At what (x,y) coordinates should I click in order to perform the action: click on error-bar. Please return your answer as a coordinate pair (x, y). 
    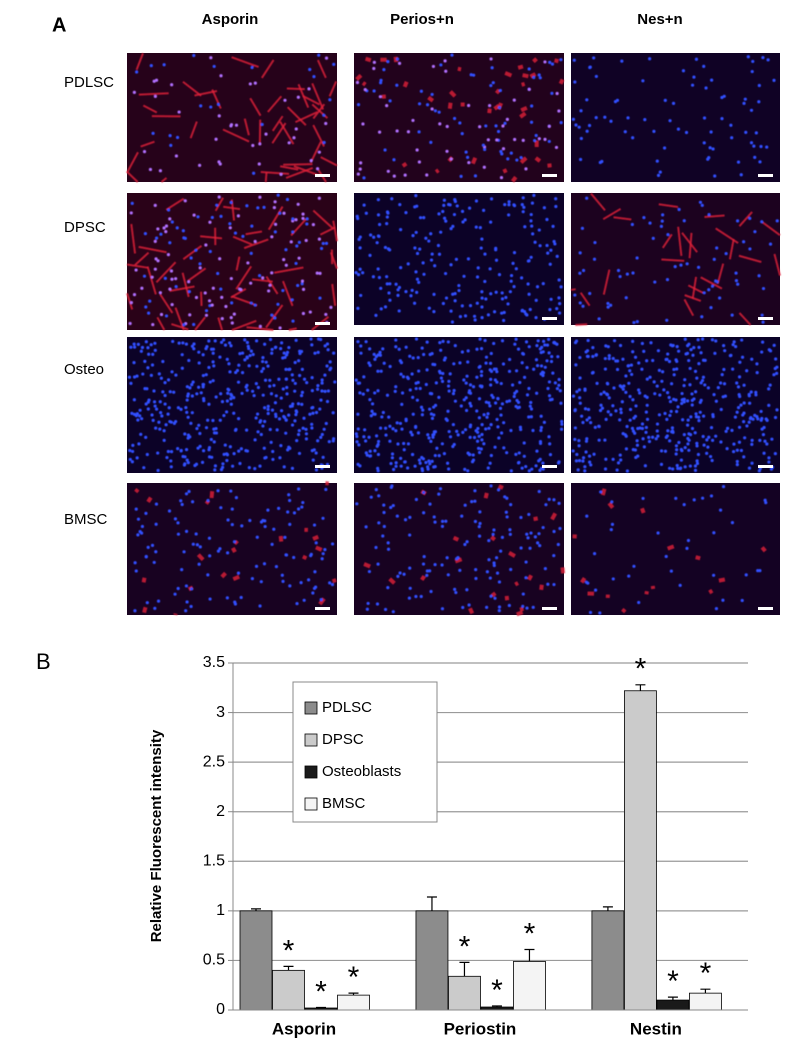
    Looking at the image, I should click on (432, 904).